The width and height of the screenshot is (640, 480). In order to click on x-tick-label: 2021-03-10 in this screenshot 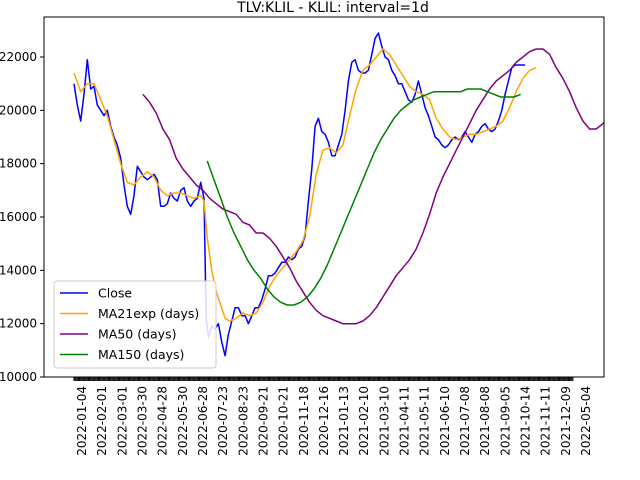, I will do `click(384, 421)`.